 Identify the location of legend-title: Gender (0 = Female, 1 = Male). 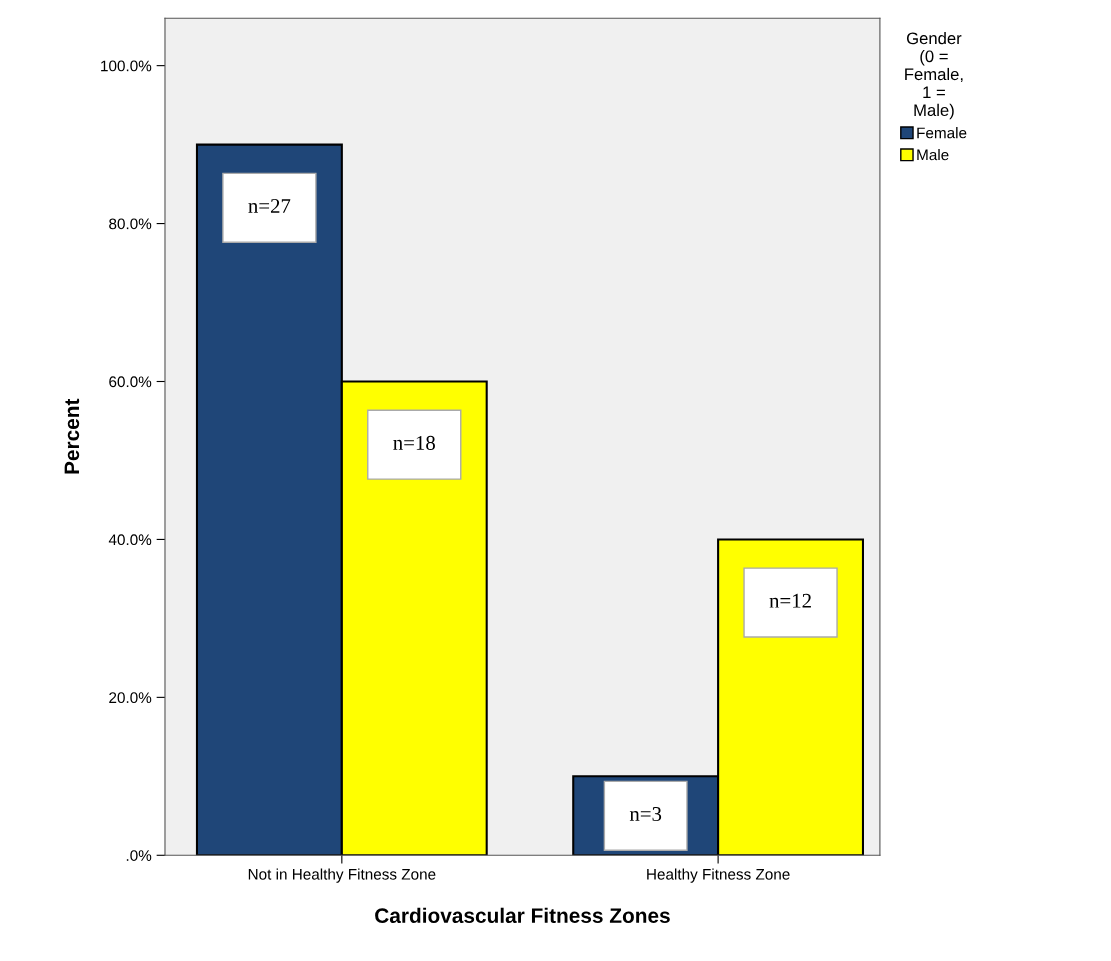
(934, 76).